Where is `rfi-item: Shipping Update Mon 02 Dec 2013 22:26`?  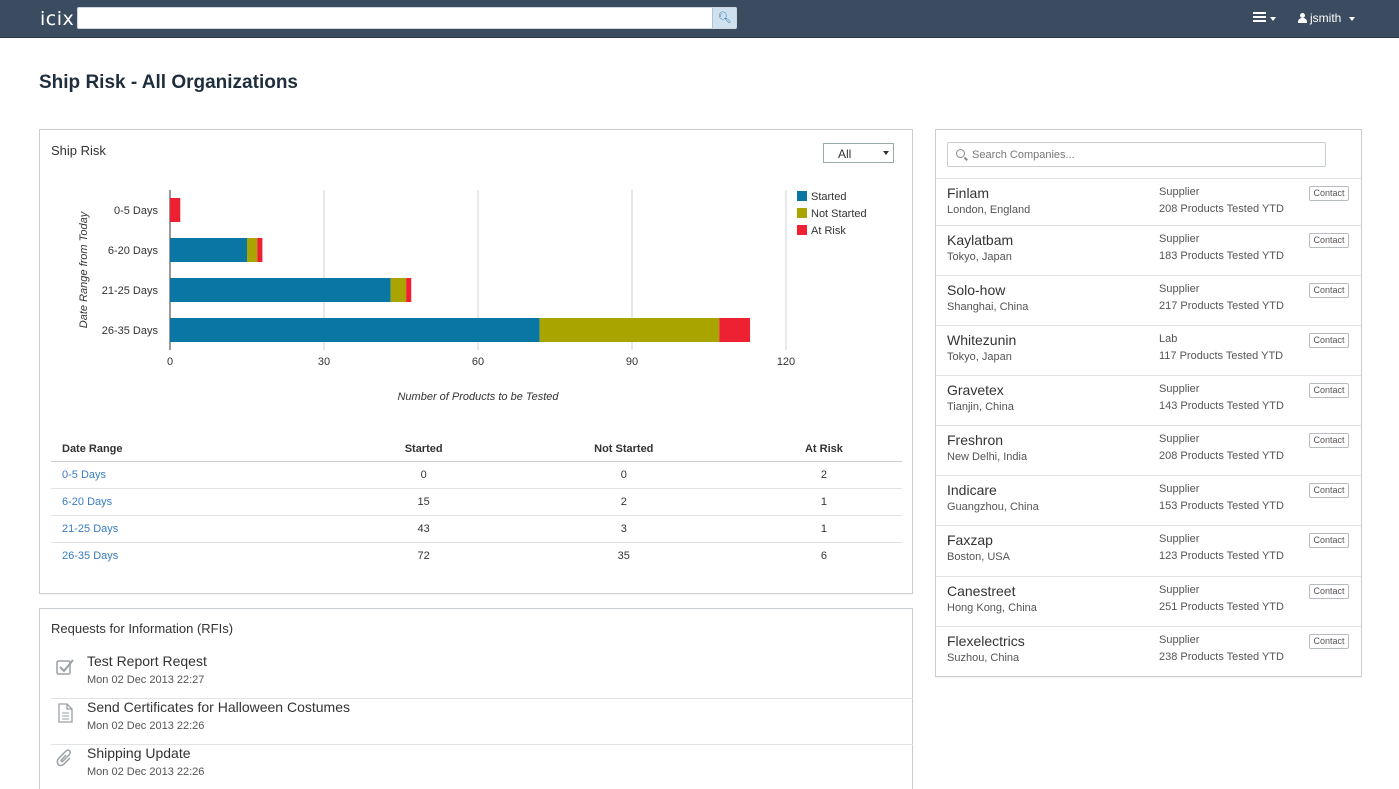
rfi-item: Shipping Update Mon 02 Dec 2013 22:26 is located at coordinates (482, 767).